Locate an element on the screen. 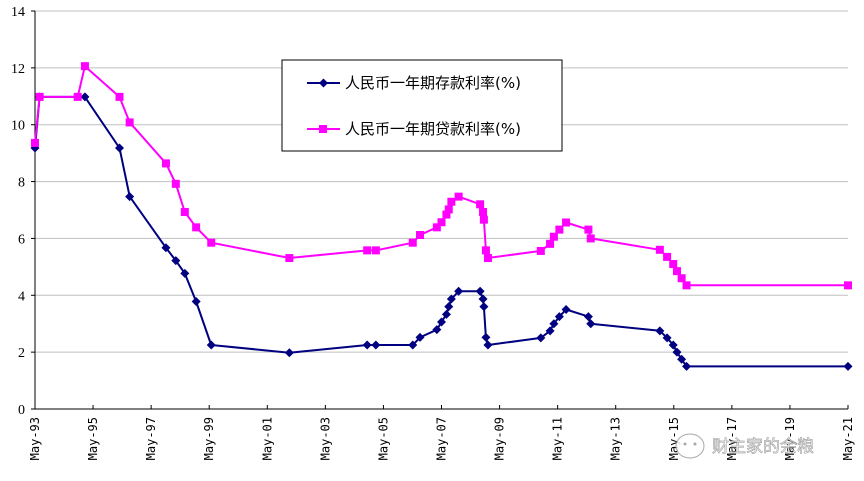 The image size is (864, 481). x-tick-label: May-19 is located at coordinates (790, 438).